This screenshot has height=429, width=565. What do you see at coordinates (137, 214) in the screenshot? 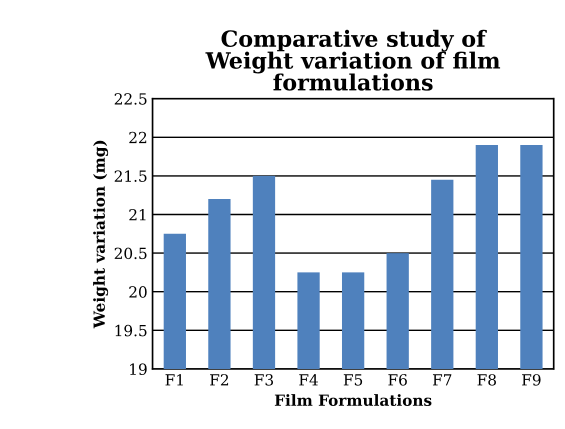
I see `y-tick-label: 21` at bounding box center [137, 214].